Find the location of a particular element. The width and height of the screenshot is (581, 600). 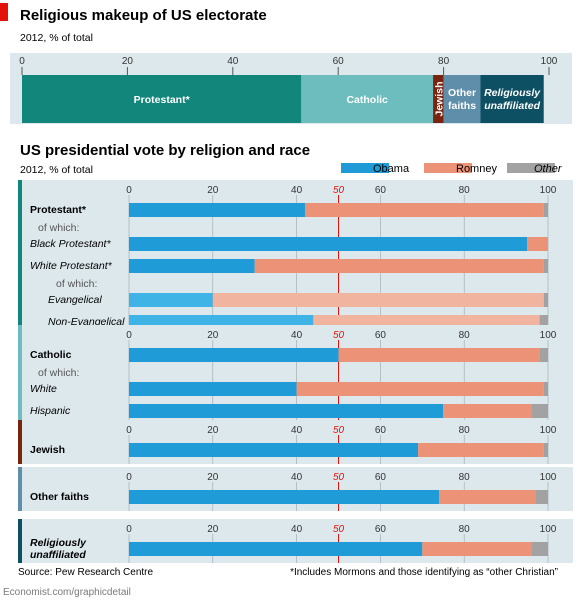

bar-obama-religiously-unaffiliated is located at coordinates (276, 549).